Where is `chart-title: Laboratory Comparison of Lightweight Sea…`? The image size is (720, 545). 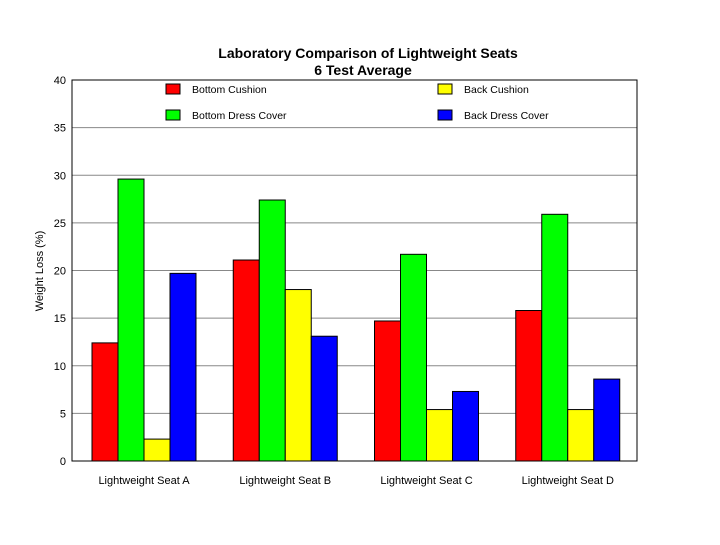
chart-title: Laboratory Comparison of Lightweight Sea… is located at coordinates (368, 53).